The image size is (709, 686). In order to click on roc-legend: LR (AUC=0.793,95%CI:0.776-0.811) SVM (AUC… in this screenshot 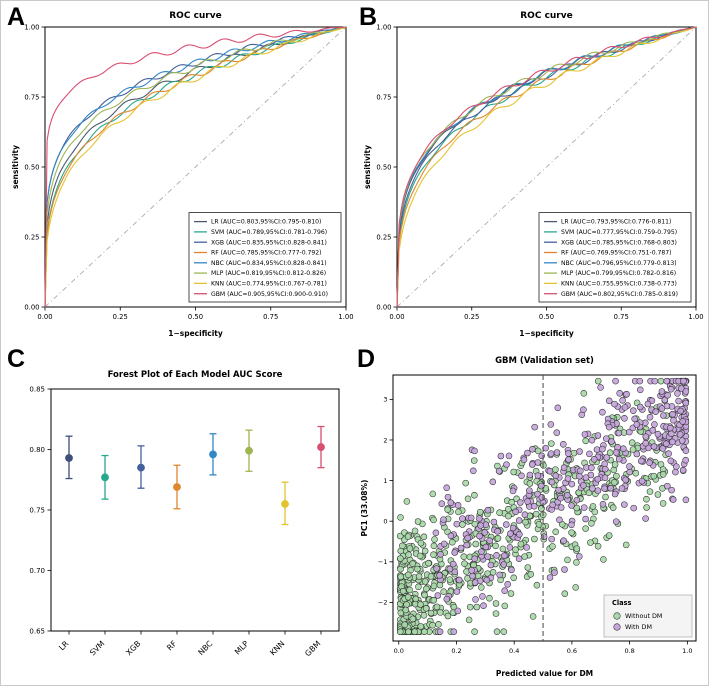, I will do `click(615, 257)`.